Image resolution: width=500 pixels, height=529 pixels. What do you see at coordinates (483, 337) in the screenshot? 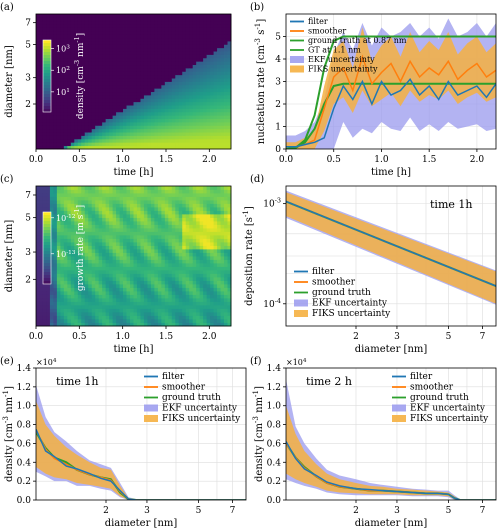
I see `x-tick-label: 7` at bounding box center [483, 337].